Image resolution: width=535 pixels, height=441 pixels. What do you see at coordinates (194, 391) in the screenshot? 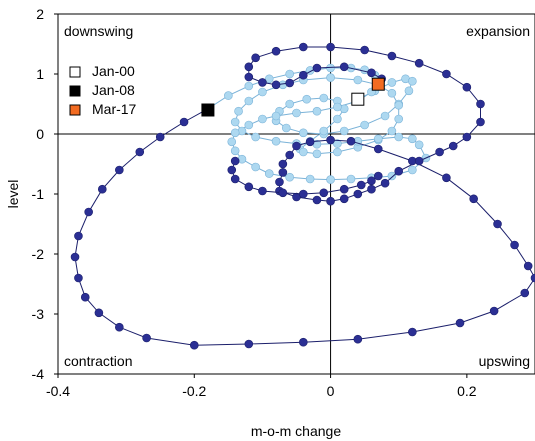
I see `x-tick-label: -0.2` at bounding box center [194, 391].